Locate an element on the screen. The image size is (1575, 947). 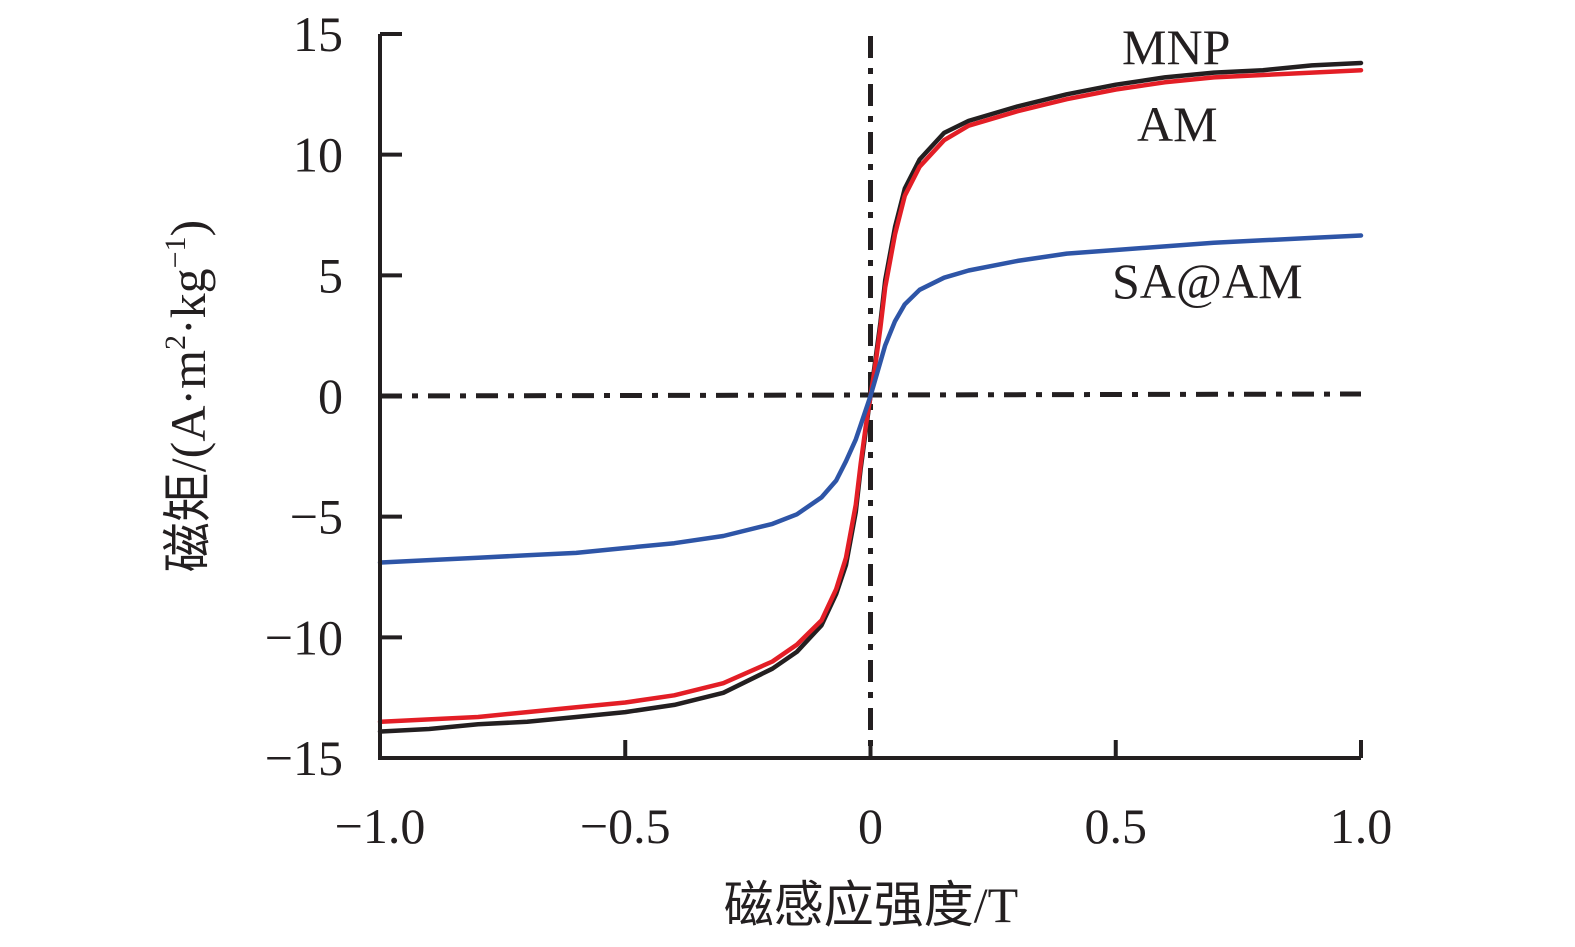
series-label-mnp: MNP is located at coordinates (1176, 47).